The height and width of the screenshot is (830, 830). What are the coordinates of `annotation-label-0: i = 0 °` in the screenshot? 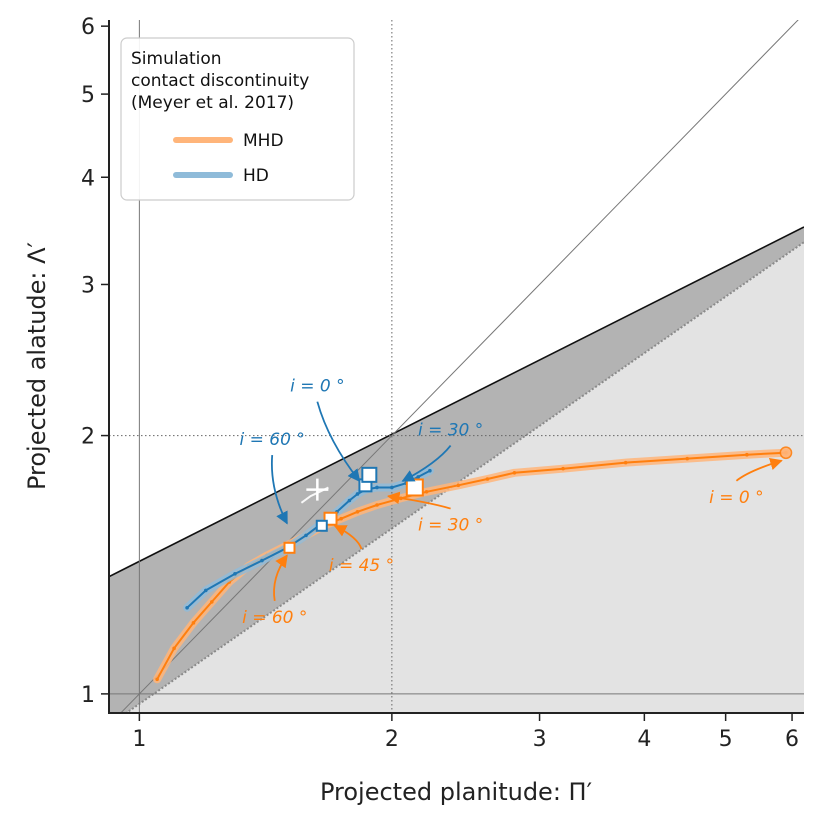 It's located at (317, 387).